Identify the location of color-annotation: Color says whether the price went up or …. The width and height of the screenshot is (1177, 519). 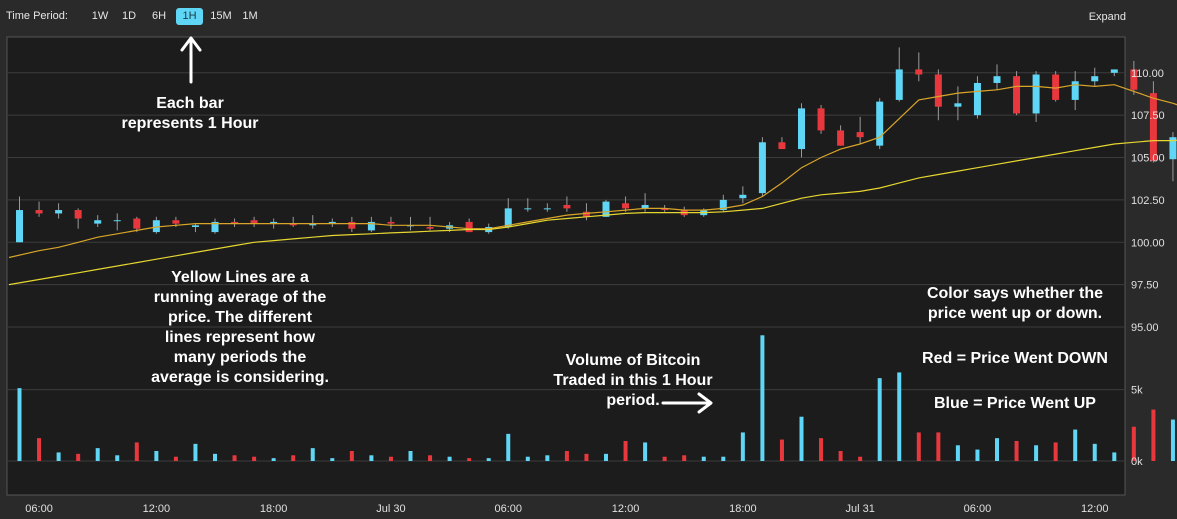
(1015, 304).